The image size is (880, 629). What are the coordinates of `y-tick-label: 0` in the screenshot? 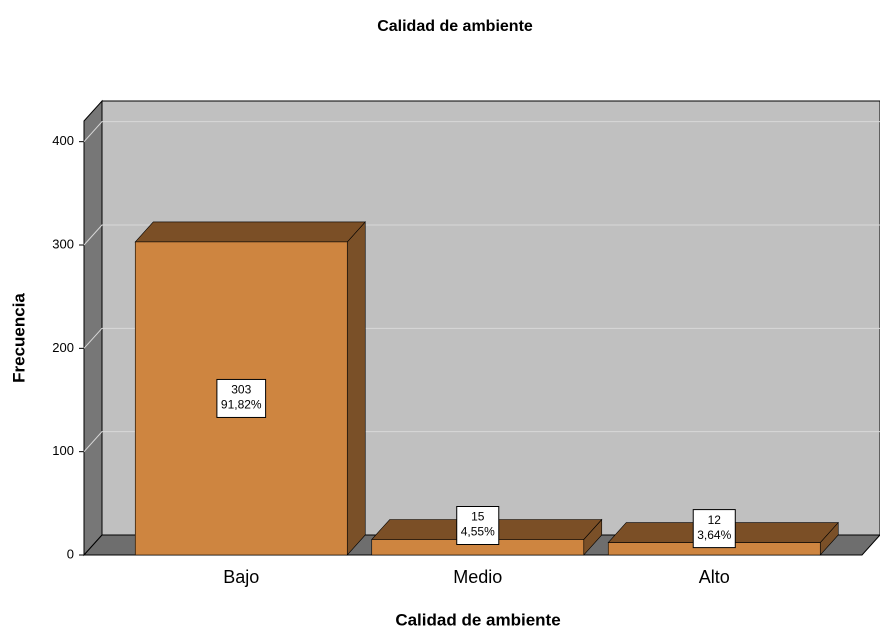 It's located at (70, 553).